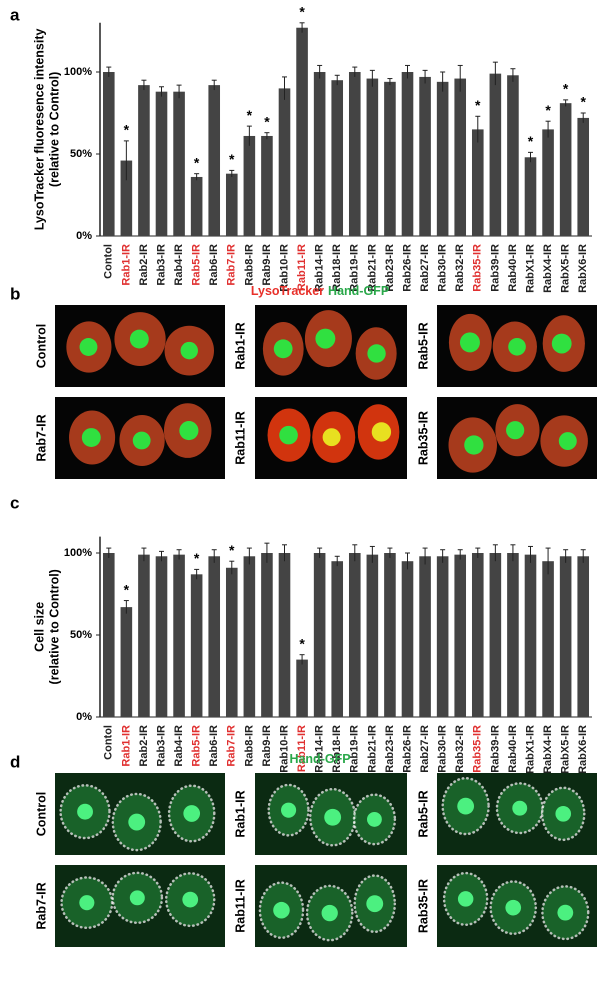  I want to click on panel-label: c, so click(14, 502).